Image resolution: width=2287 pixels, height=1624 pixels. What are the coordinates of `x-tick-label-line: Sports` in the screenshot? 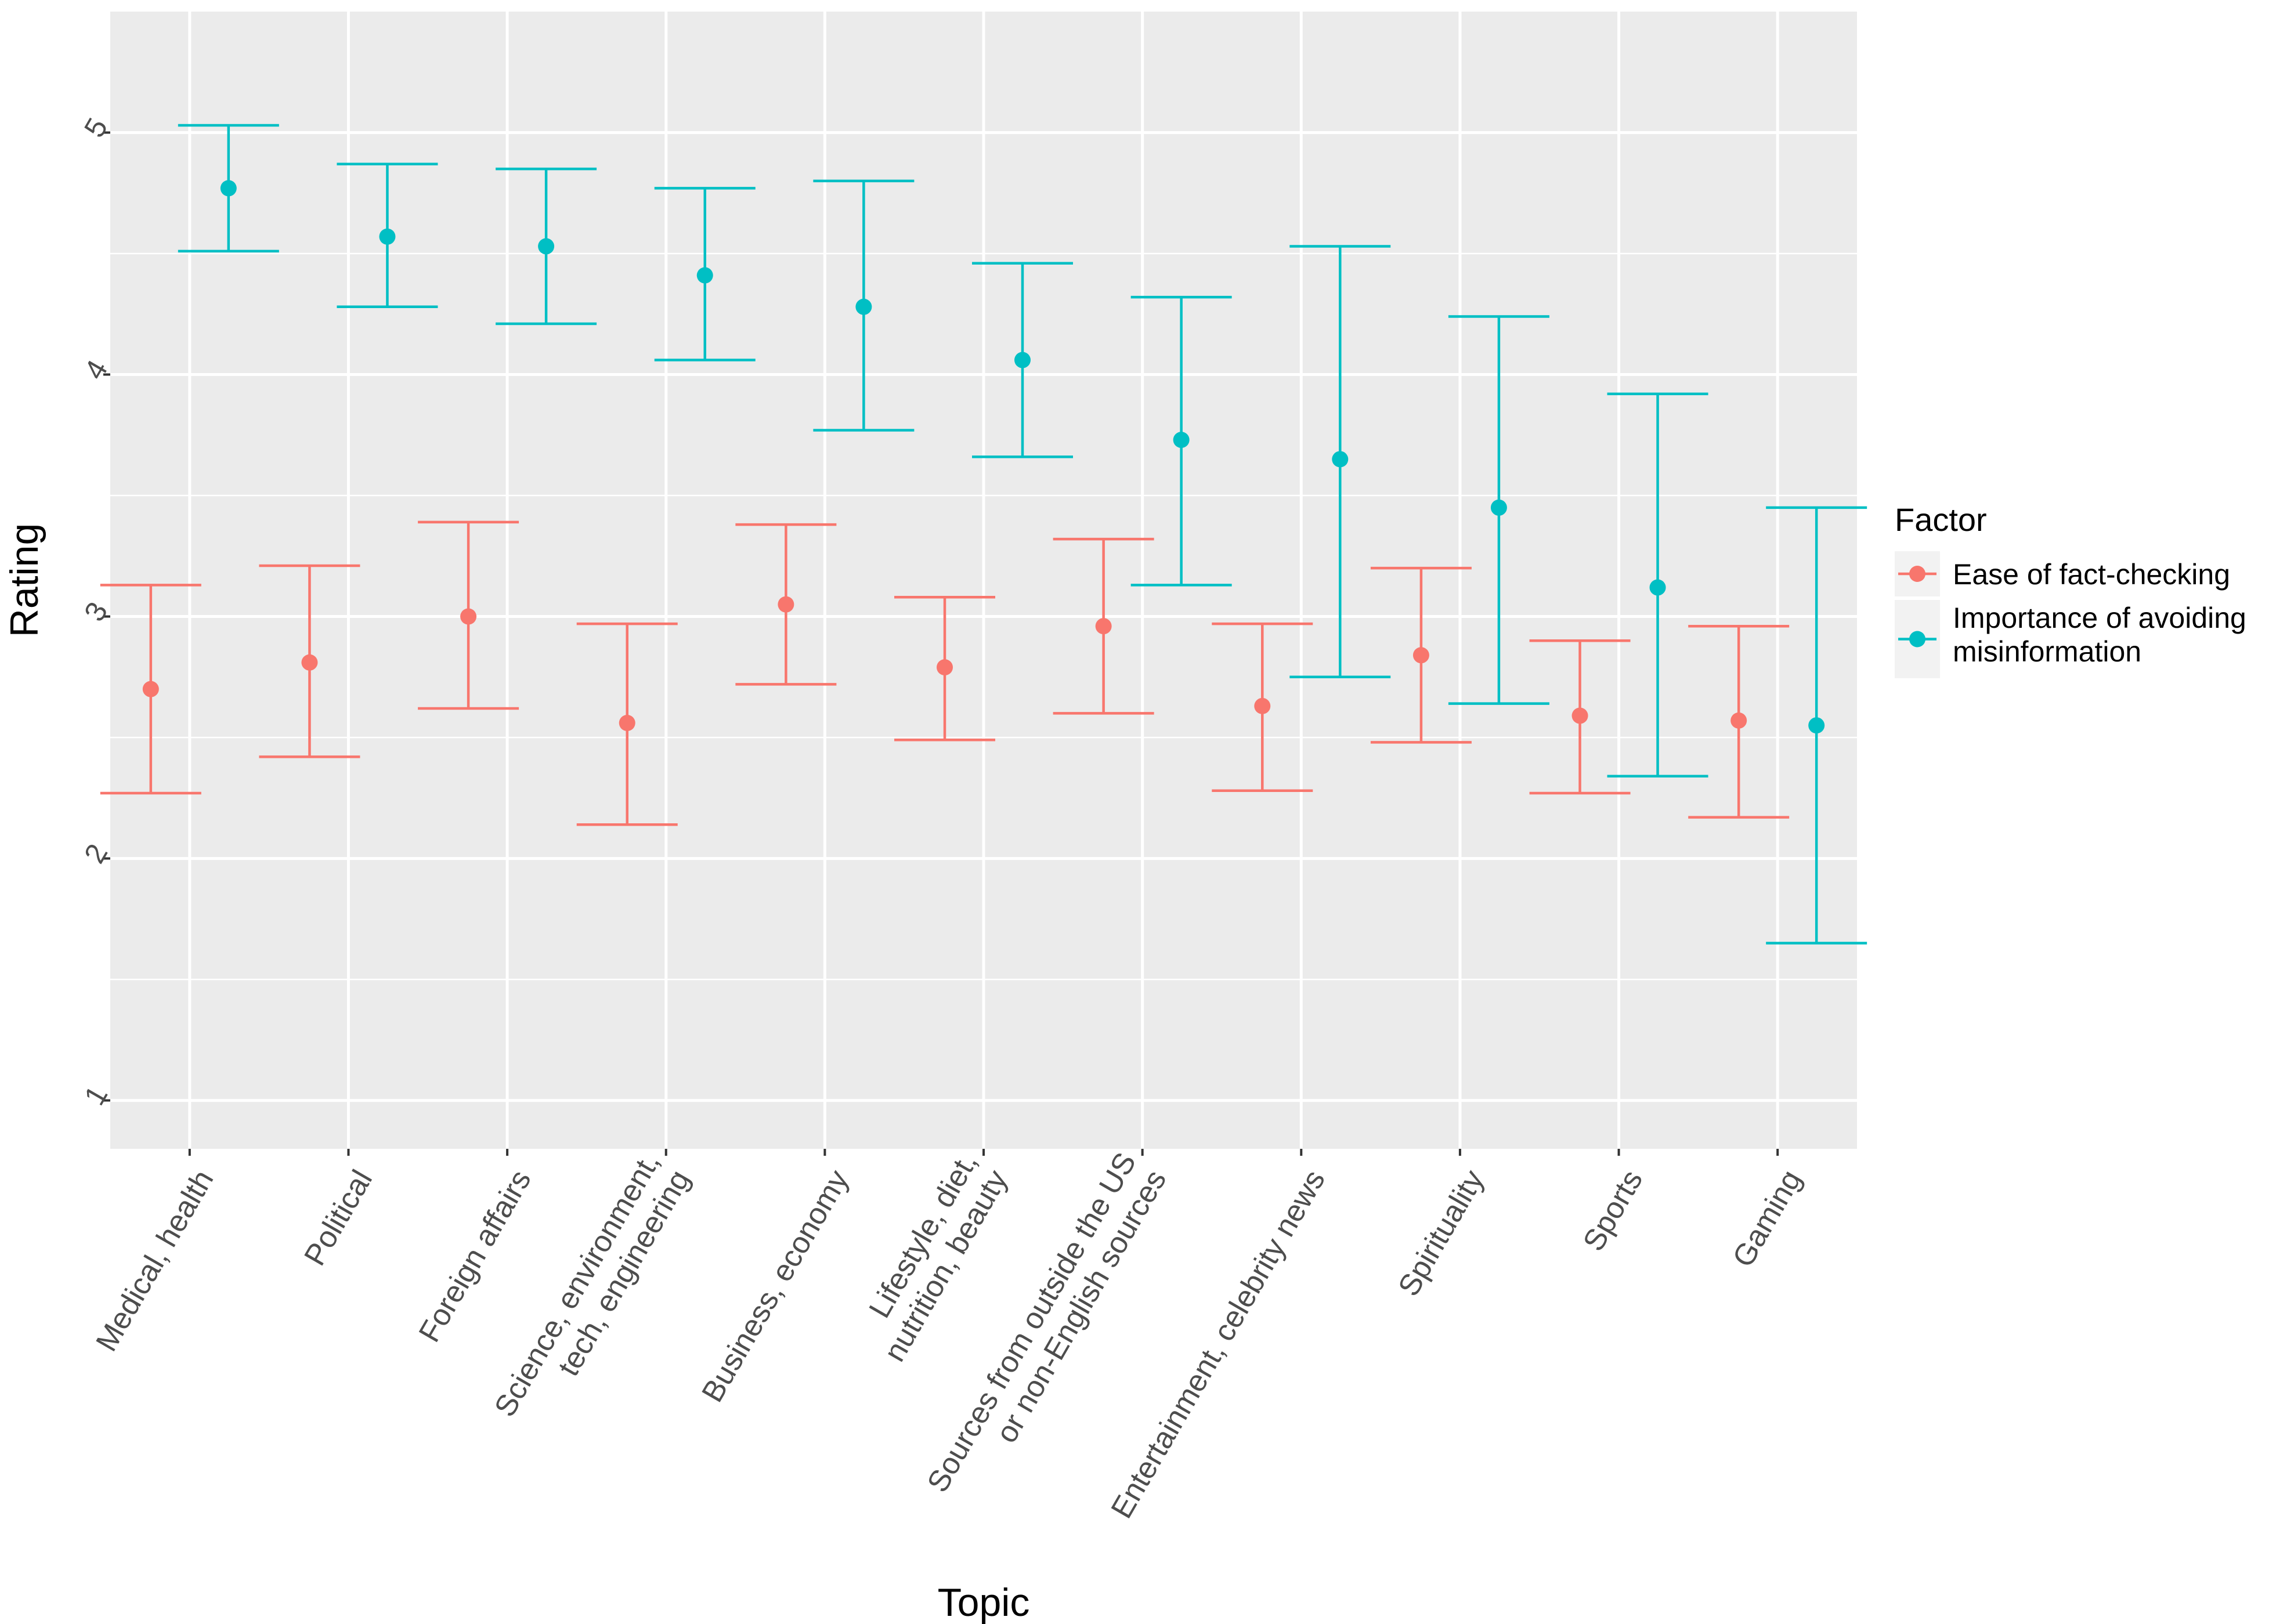 It's located at (1613, 1210).